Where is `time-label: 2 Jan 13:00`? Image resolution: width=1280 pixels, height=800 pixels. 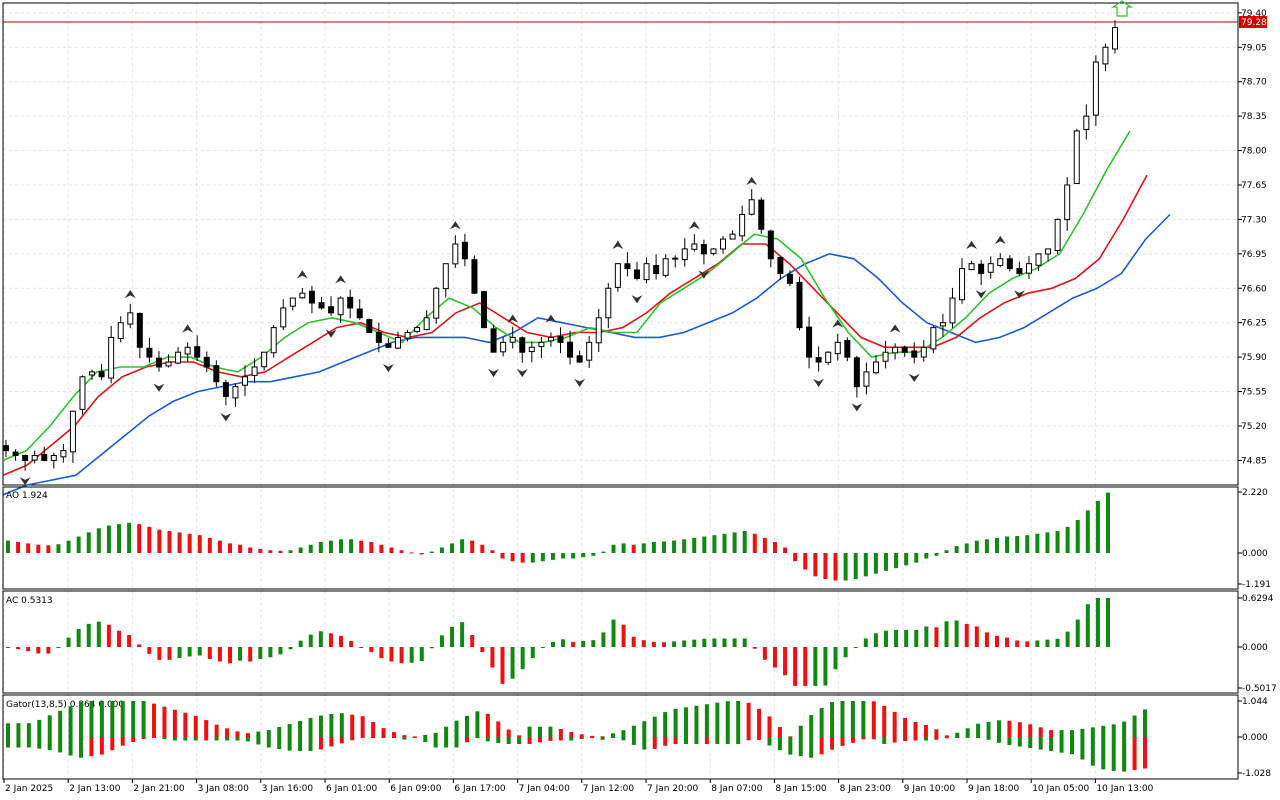 time-label: 2 Jan 13:00 is located at coordinates (95, 789).